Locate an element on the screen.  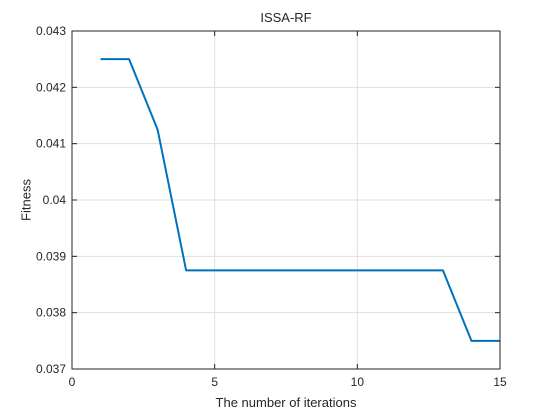
x-tick-label: 5 is located at coordinates (214, 382).